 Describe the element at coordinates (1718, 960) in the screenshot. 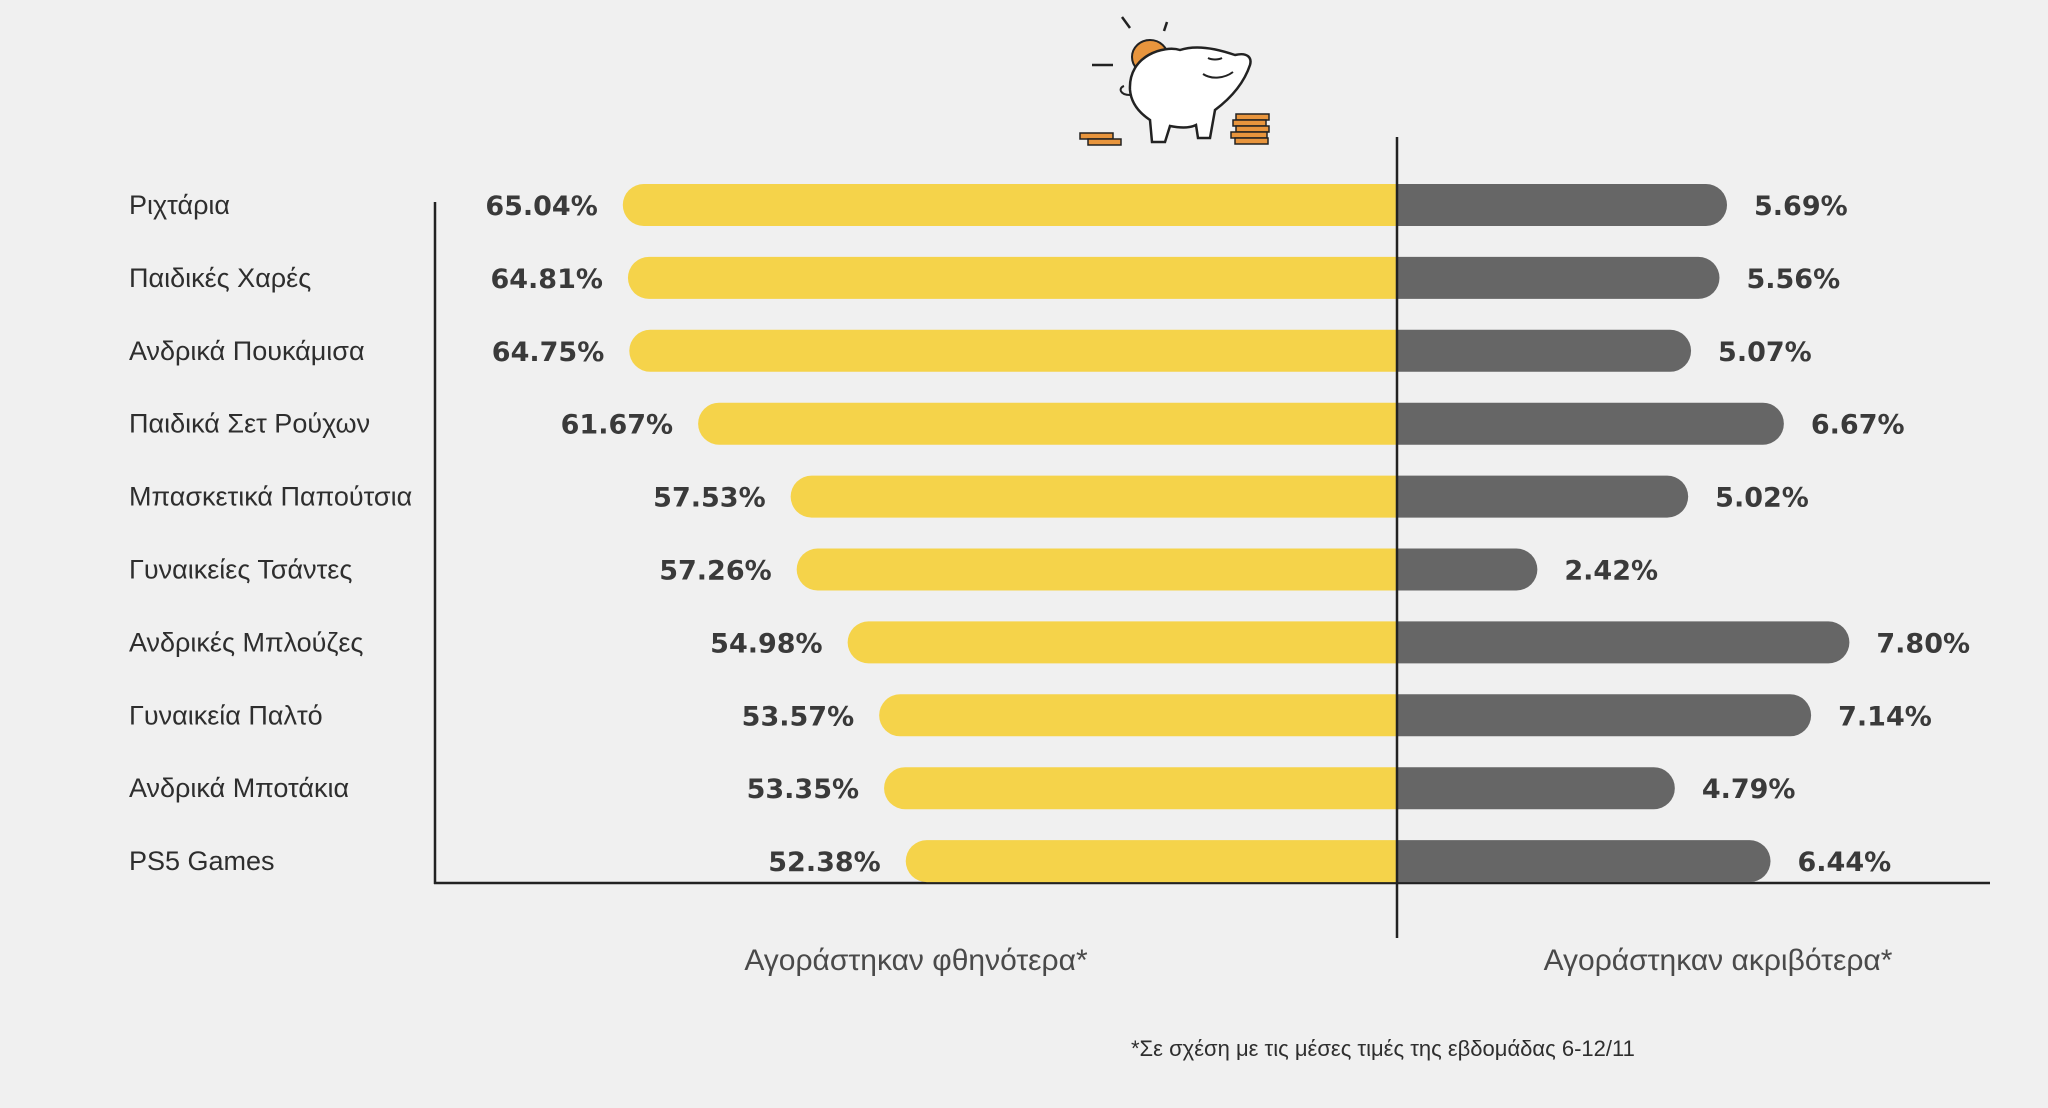

I see `right-axis-label: Αγοράστηκαν ακριβότερα*` at that location.